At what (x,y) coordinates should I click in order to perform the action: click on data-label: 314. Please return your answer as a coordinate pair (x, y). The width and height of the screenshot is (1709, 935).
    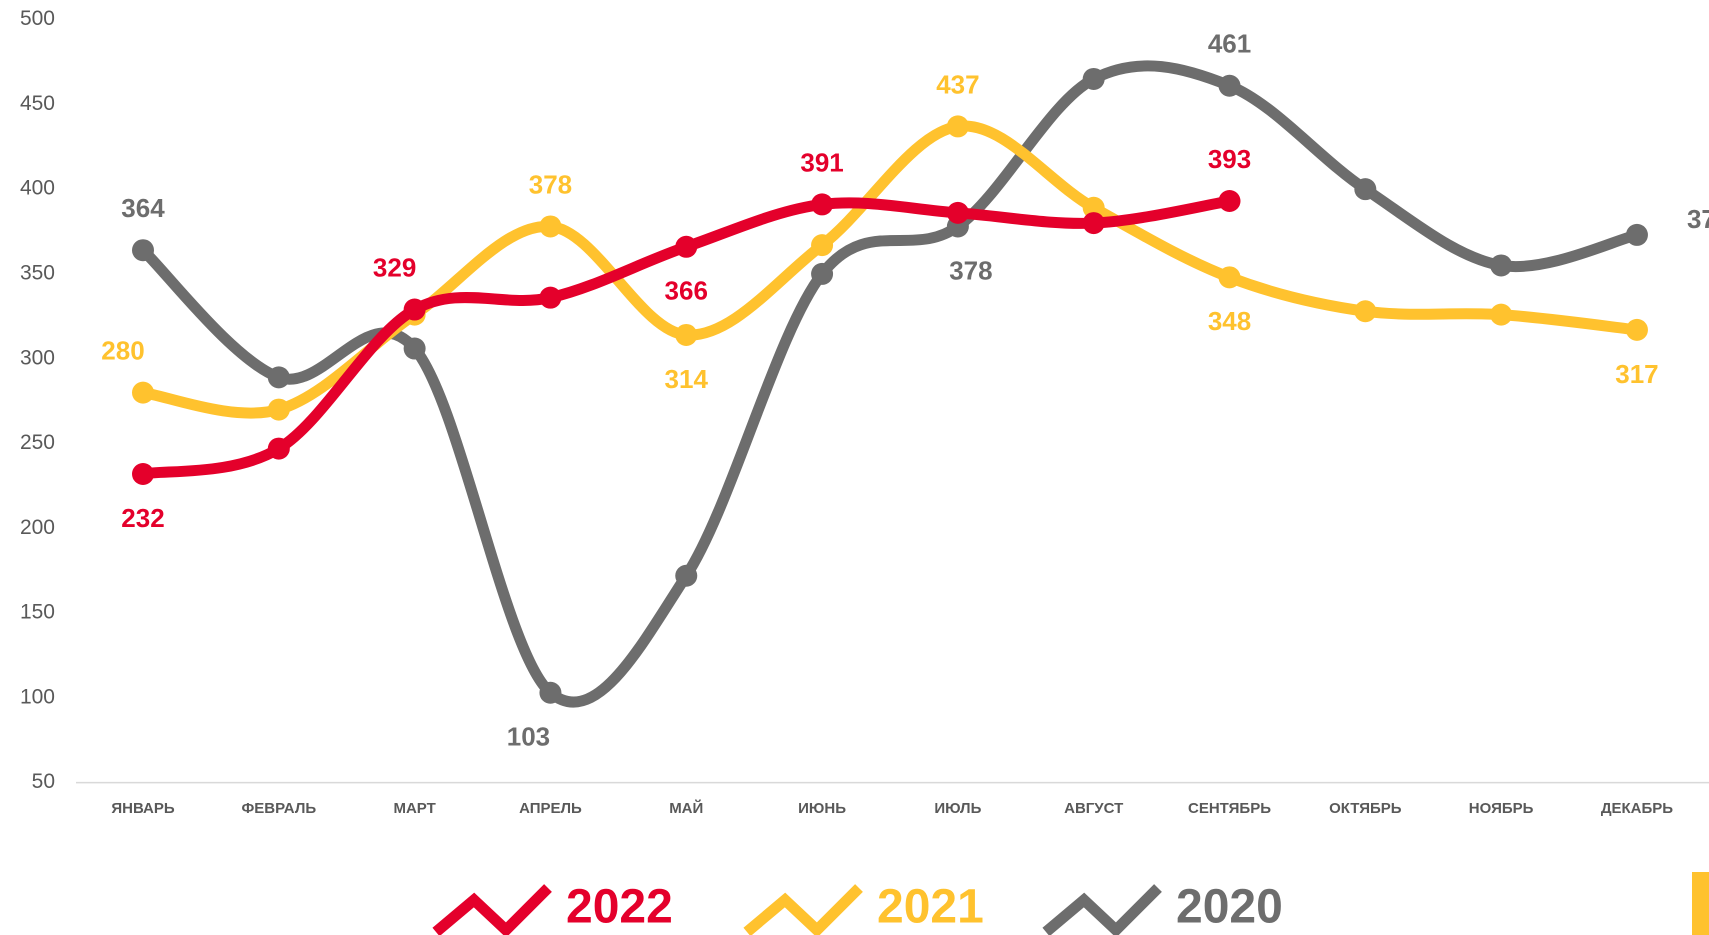
    Looking at the image, I should click on (687, 379).